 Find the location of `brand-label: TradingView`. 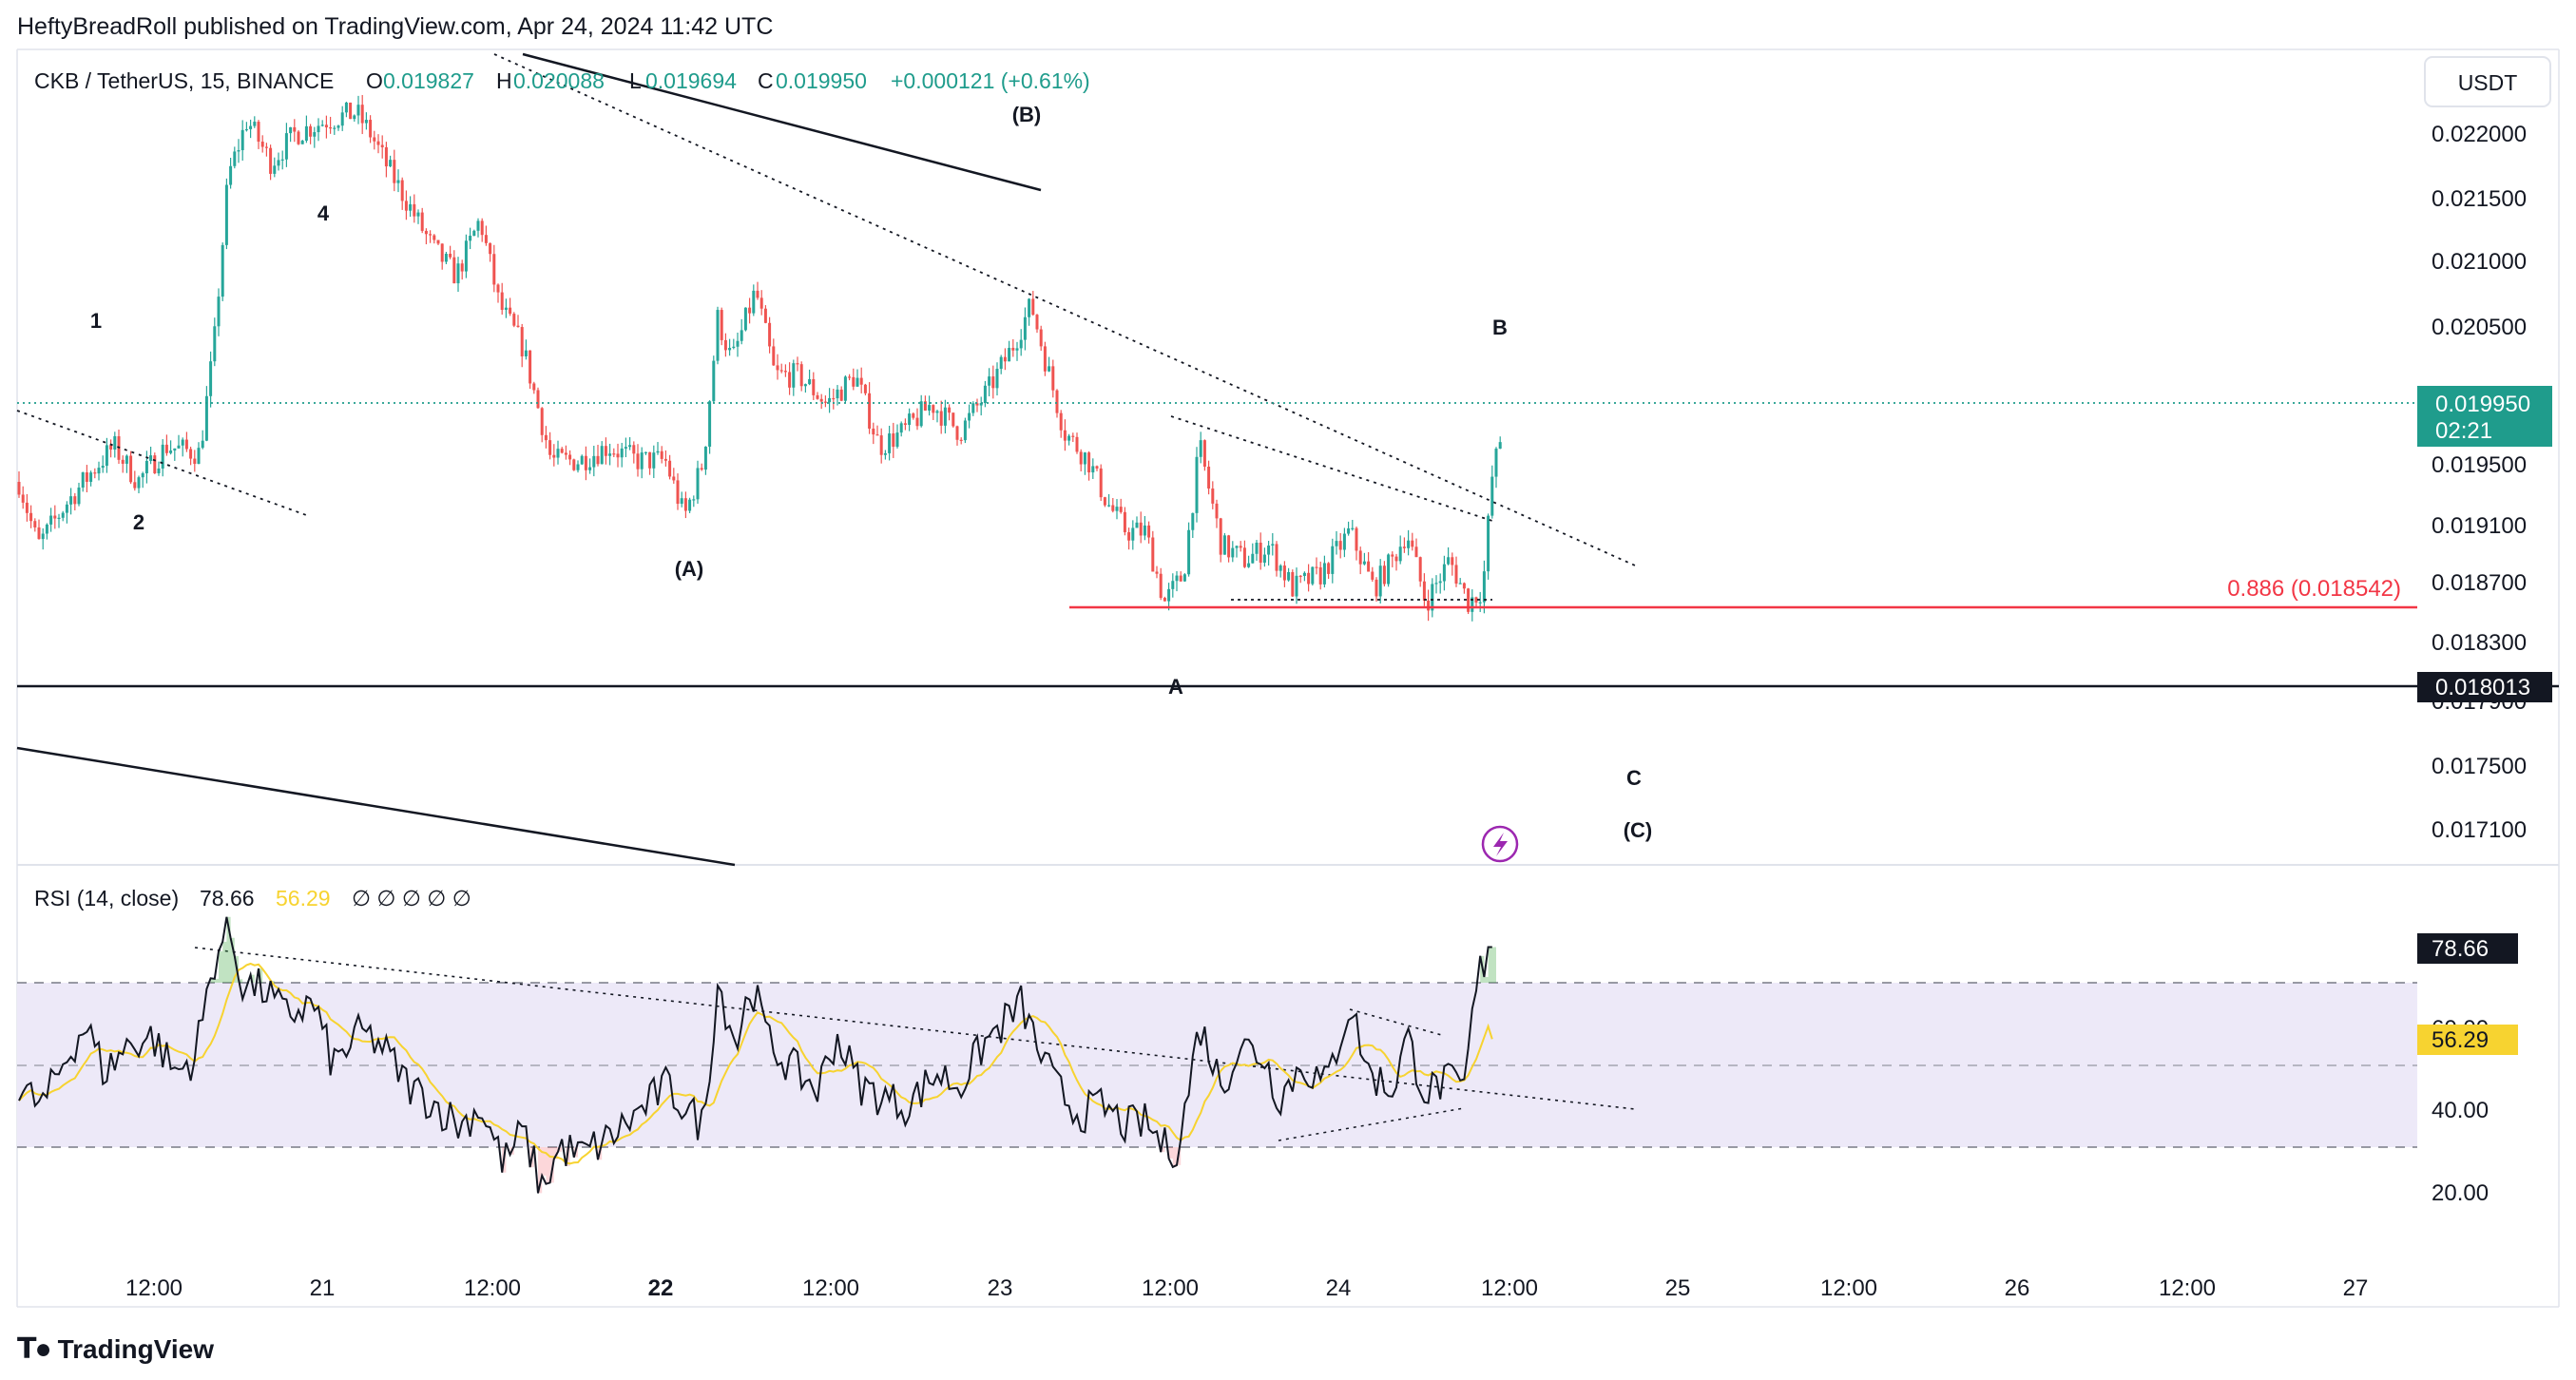

brand-label: TradingView is located at coordinates (136, 1348).